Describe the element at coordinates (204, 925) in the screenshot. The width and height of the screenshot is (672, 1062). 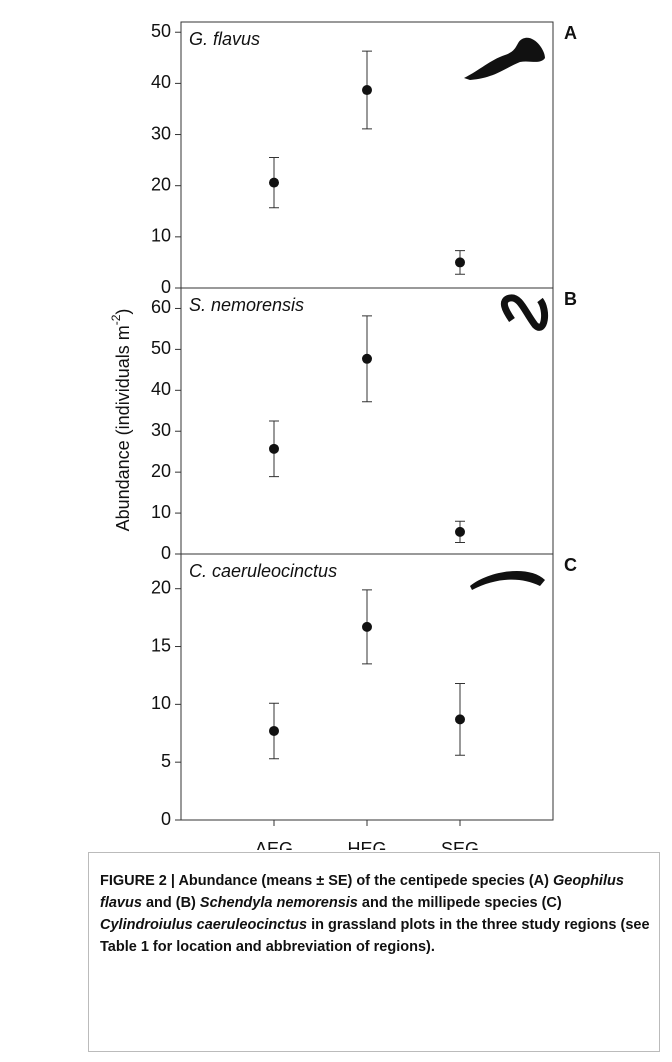
I see `caption-segment: Cylindroiulus caeruleocinctus` at that location.